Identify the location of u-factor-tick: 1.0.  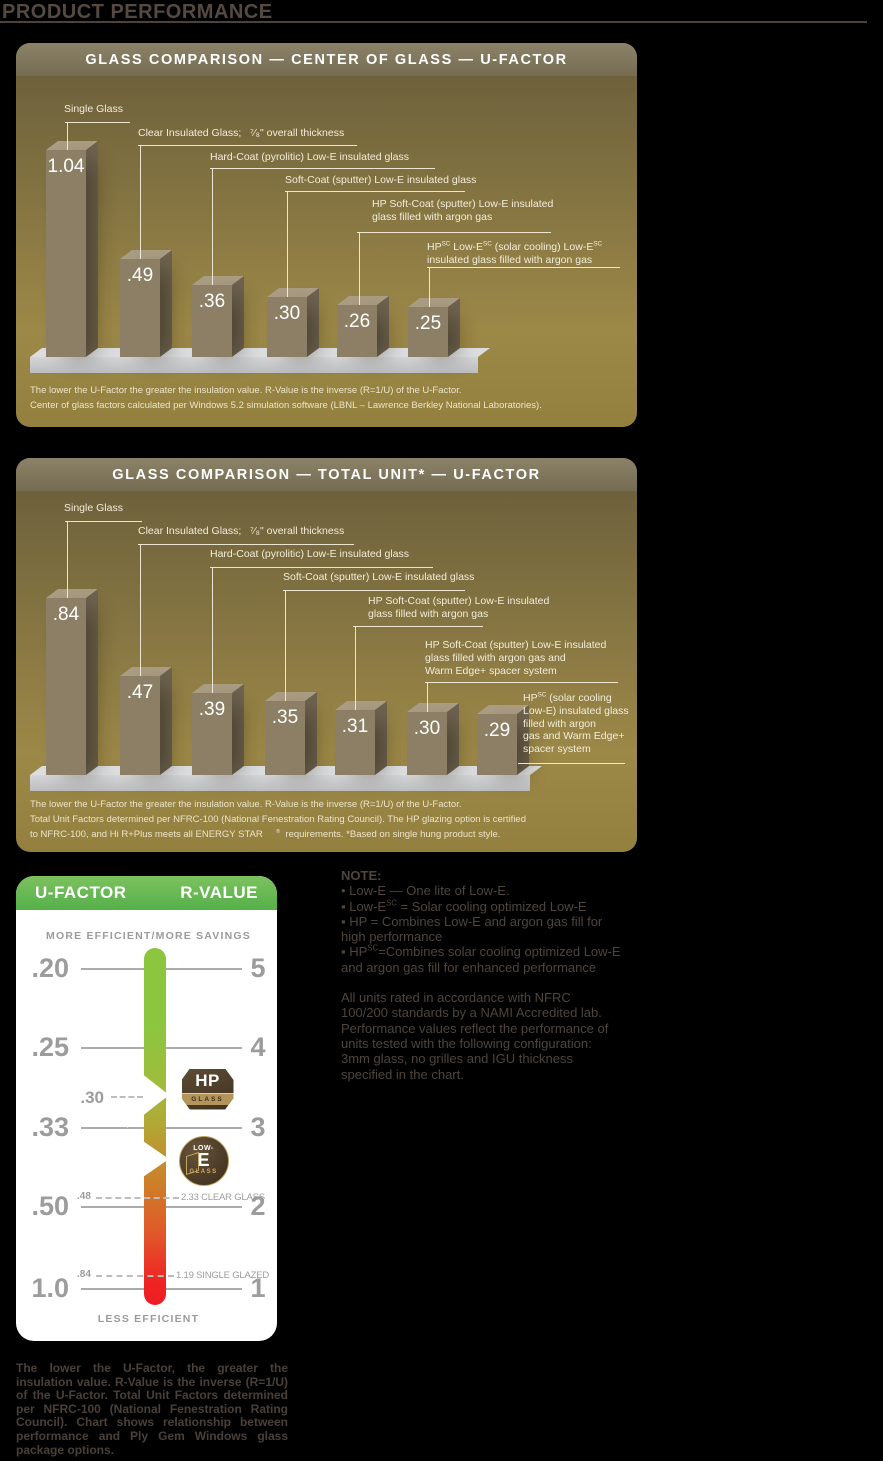
(50, 1288).